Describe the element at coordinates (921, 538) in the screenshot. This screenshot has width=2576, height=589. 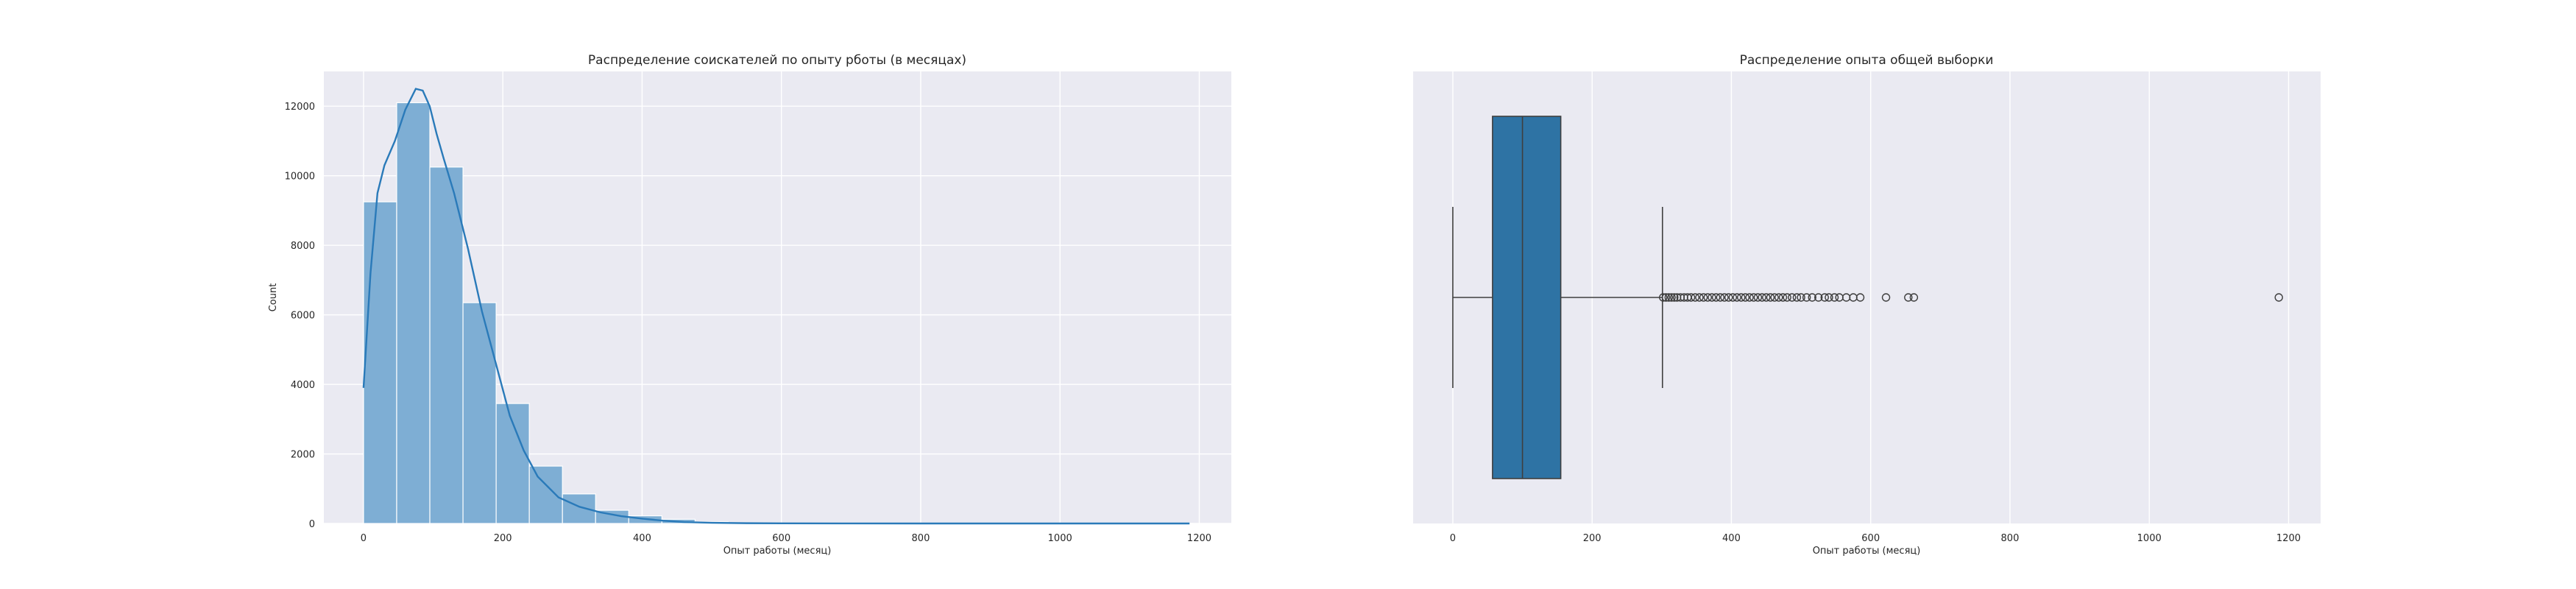
I see `histogram-x-tick-label: 800` at that location.